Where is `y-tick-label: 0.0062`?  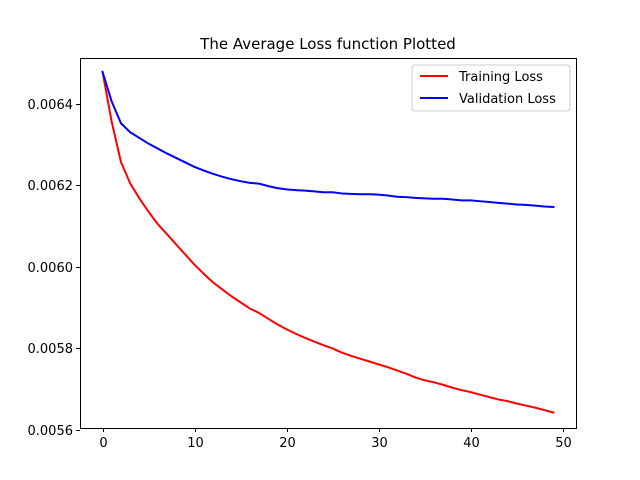 y-tick-label: 0.0062 is located at coordinates (51, 186).